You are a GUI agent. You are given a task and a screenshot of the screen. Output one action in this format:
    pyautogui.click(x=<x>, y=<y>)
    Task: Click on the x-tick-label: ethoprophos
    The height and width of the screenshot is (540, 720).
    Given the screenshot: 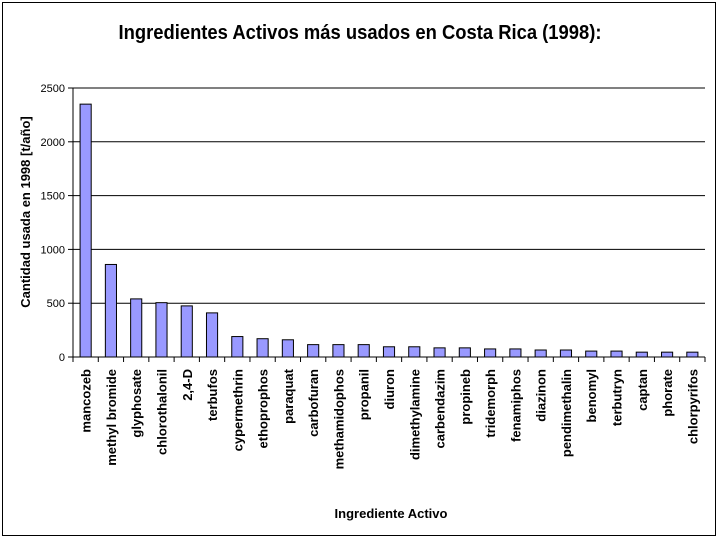 What is the action you would take?
    pyautogui.click(x=263, y=408)
    